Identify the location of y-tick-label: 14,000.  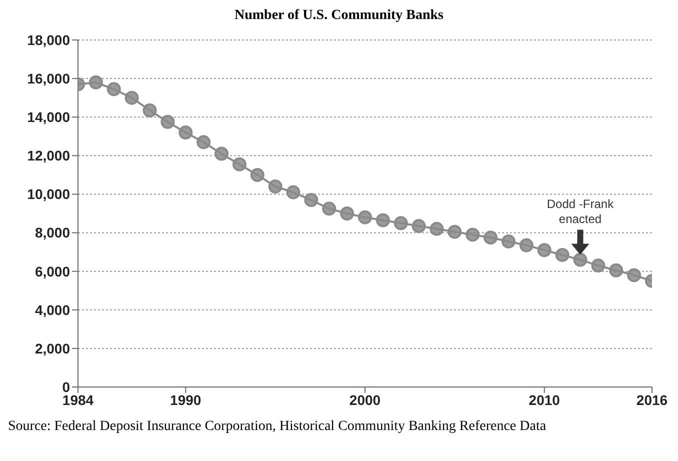
(48, 117).